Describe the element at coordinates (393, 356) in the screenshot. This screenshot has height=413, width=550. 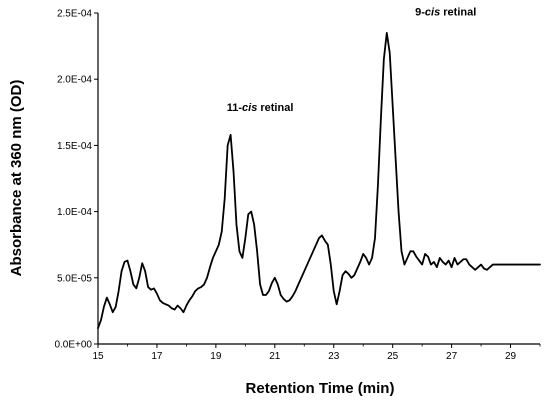
I see `x-tick-label: 25` at that location.